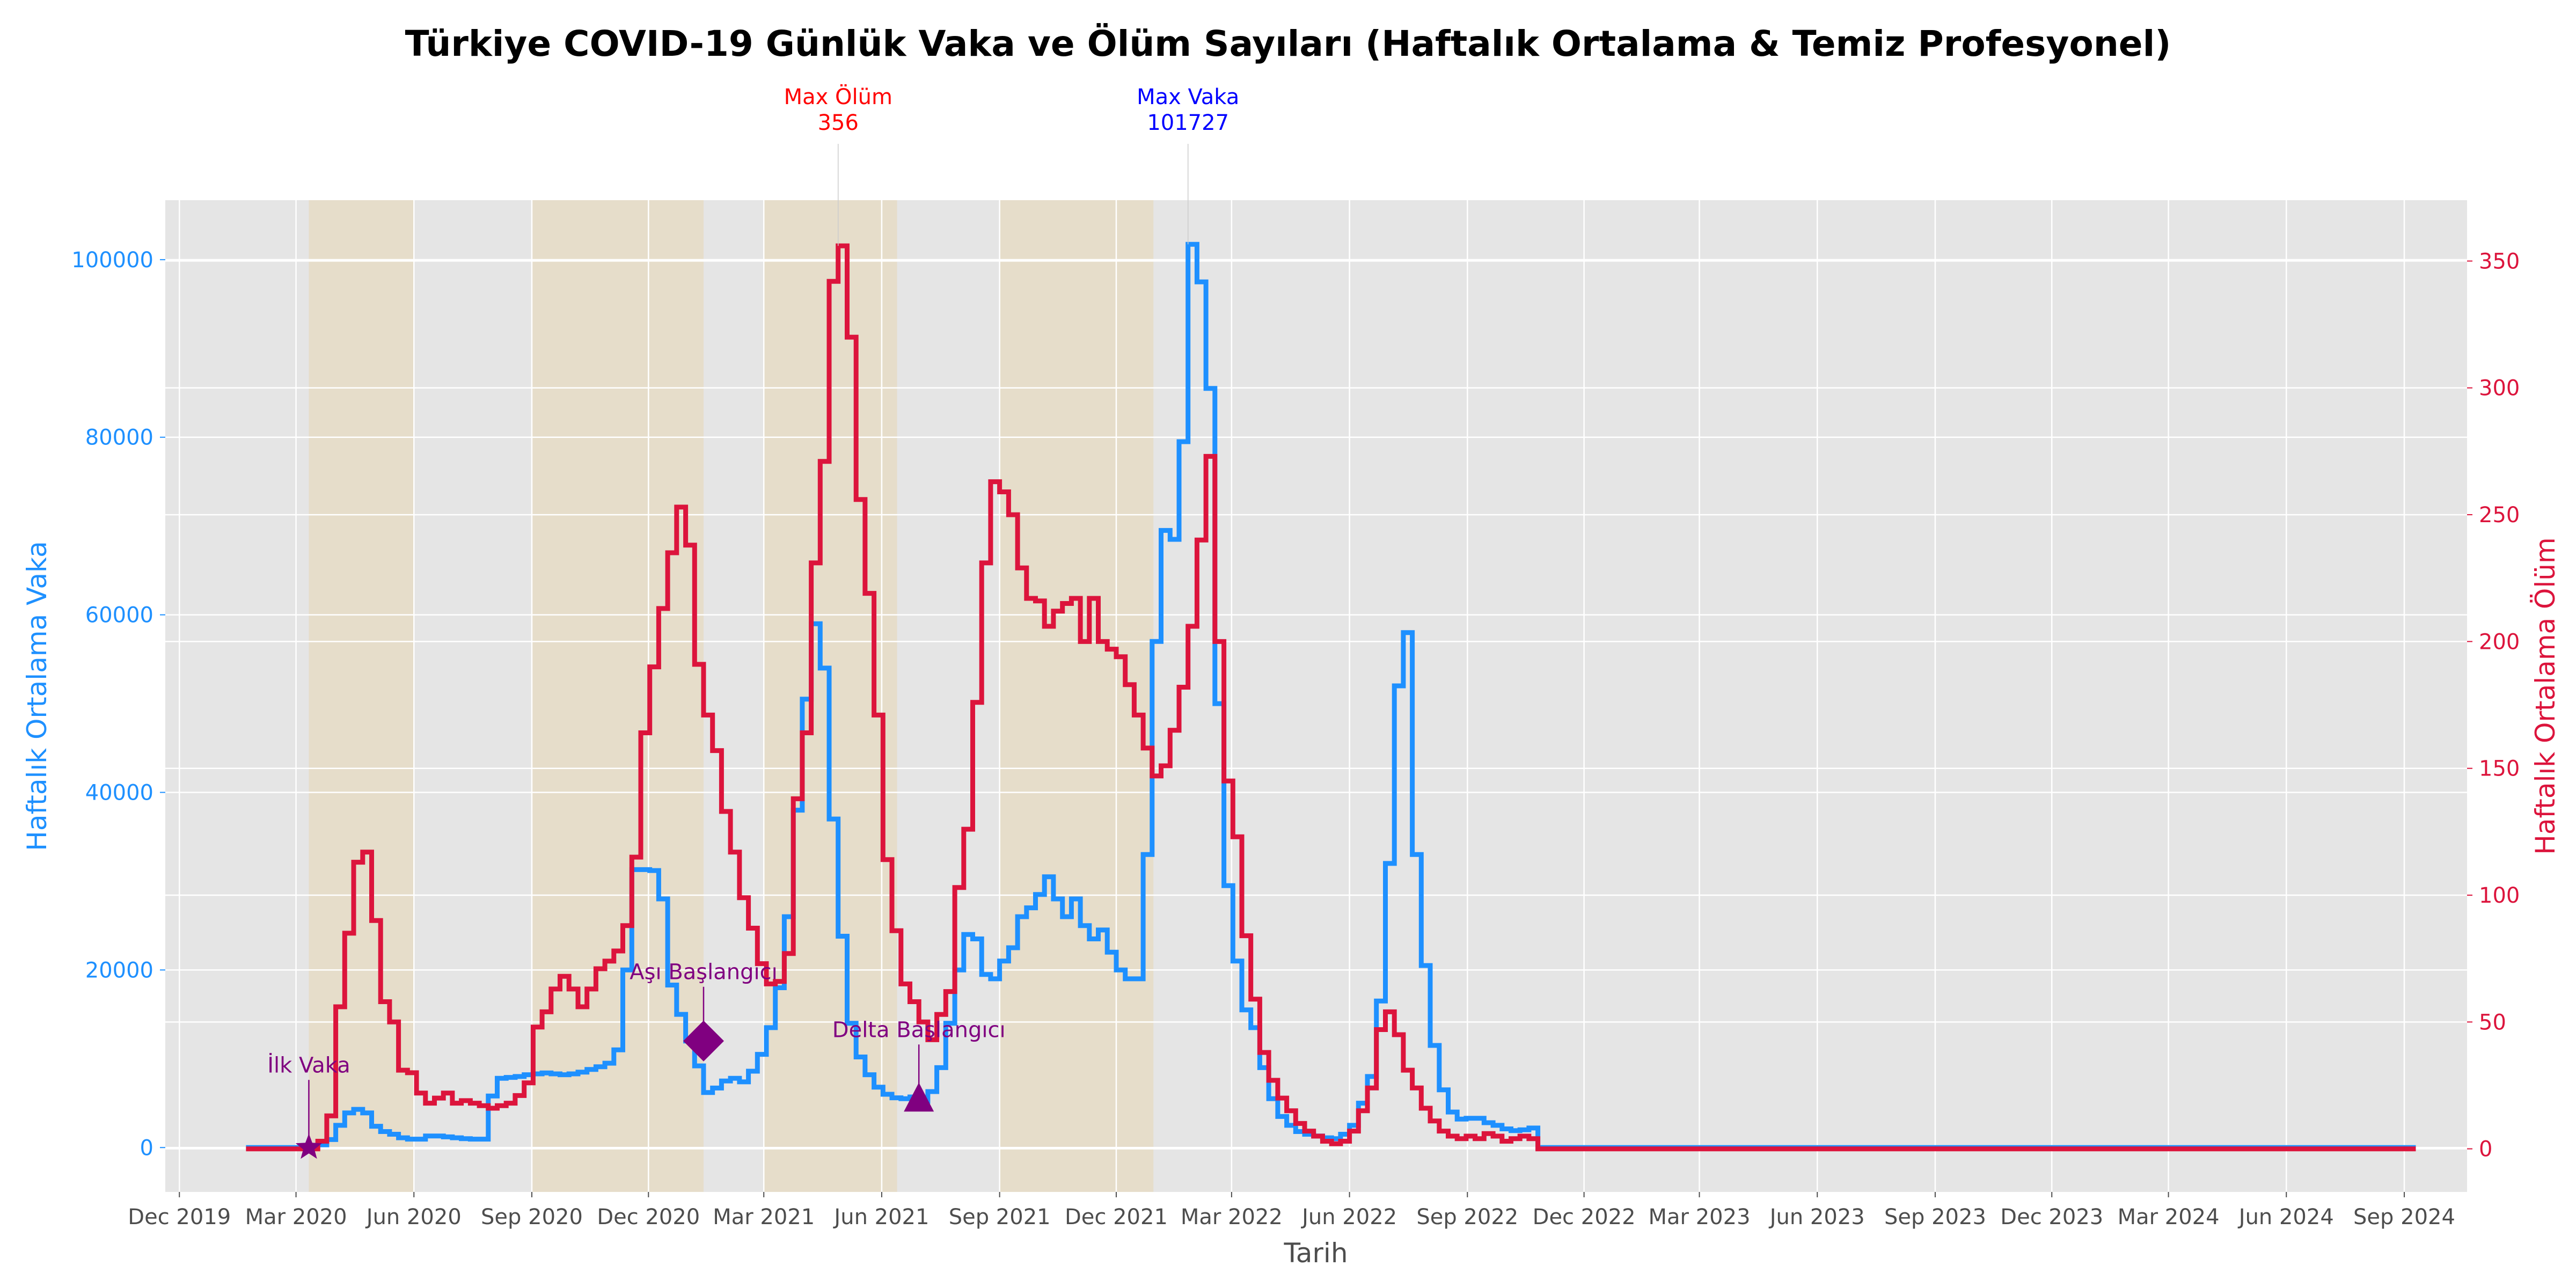 The width and height of the screenshot is (2576, 1288). What do you see at coordinates (413, 1217) in the screenshot?
I see `x-tick-label: Jun 2020` at bounding box center [413, 1217].